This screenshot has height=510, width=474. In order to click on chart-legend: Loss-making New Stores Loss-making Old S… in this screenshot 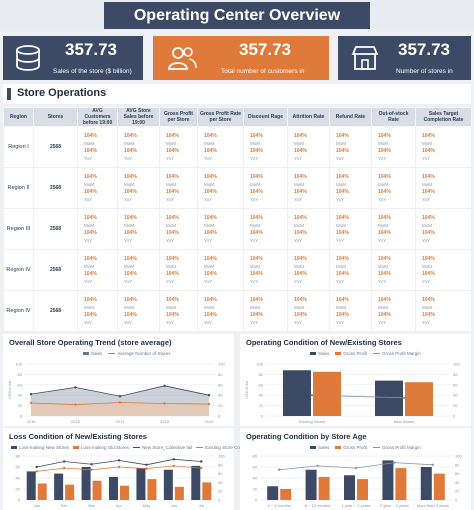, I will do `click(137, 447)`.